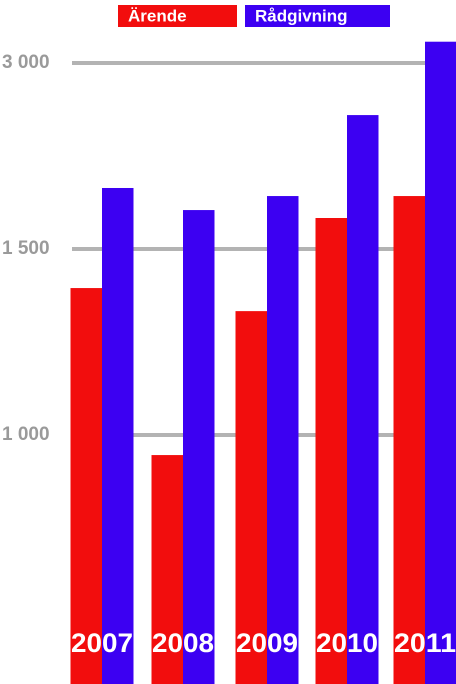  I want to click on x-tick-label: 2009, so click(267, 643).